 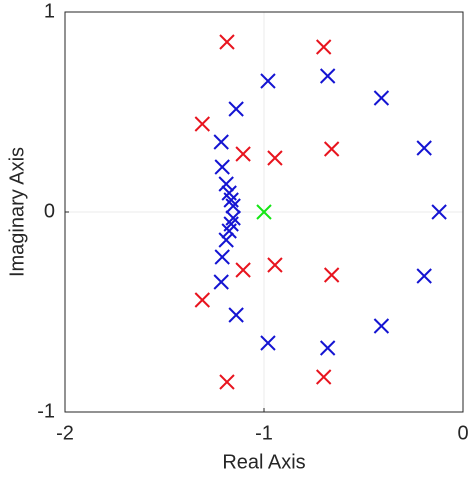 What do you see at coordinates (46, 411) in the screenshot?
I see `y-tick-label: -1` at bounding box center [46, 411].